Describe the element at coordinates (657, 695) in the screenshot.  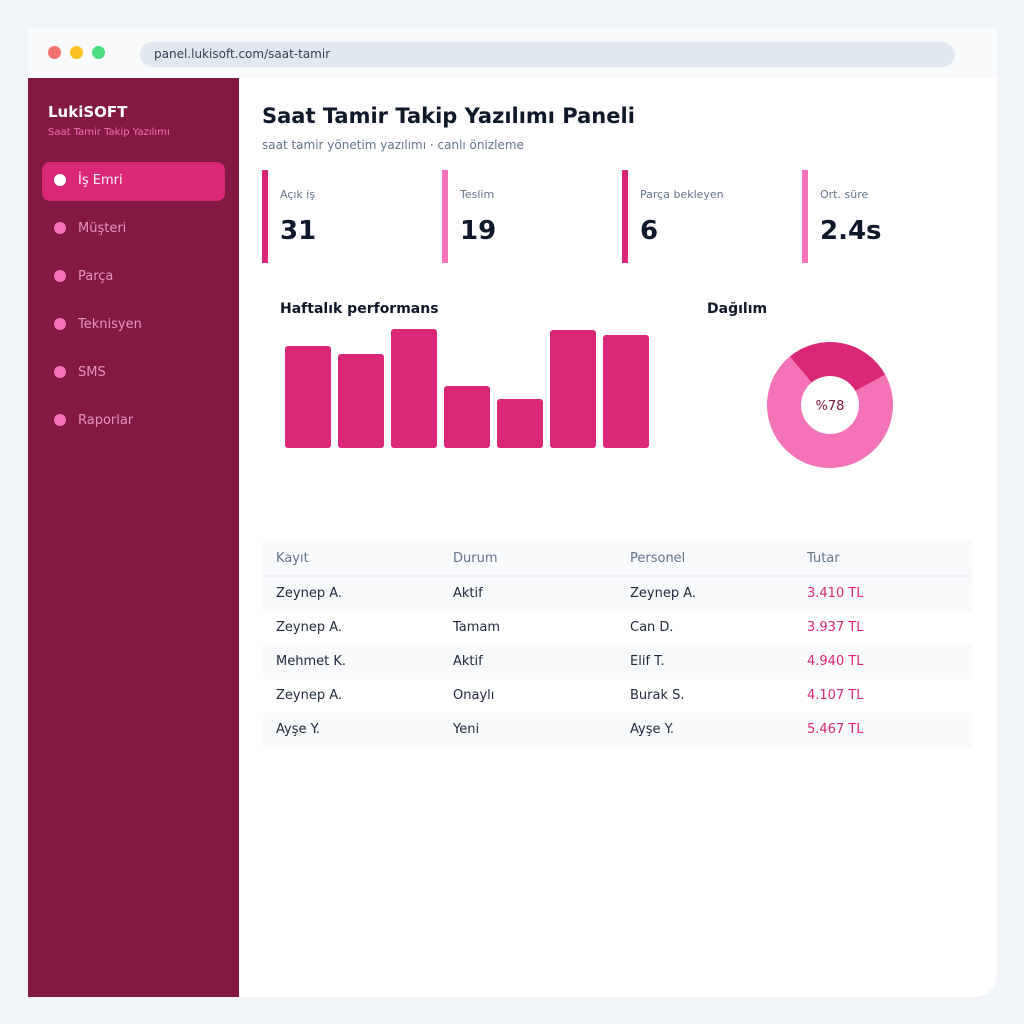
I see `table-cell-personel: Burak S.` at that location.